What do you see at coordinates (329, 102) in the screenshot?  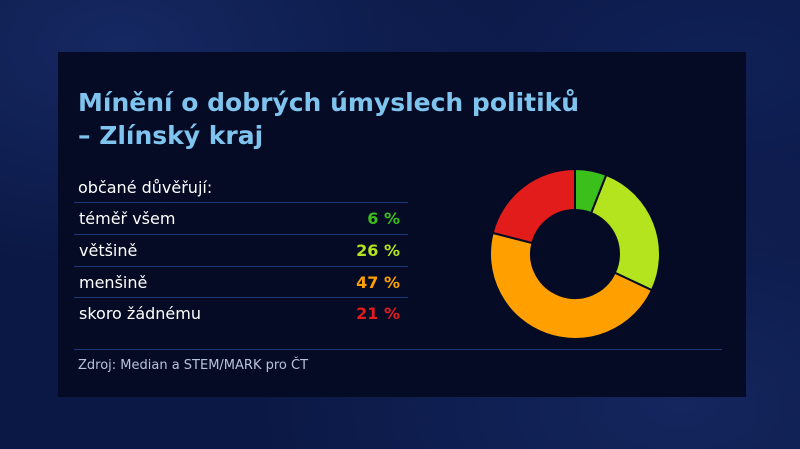 I see `title-line-1: Mínění o dobrých úmyslech politiků` at bounding box center [329, 102].